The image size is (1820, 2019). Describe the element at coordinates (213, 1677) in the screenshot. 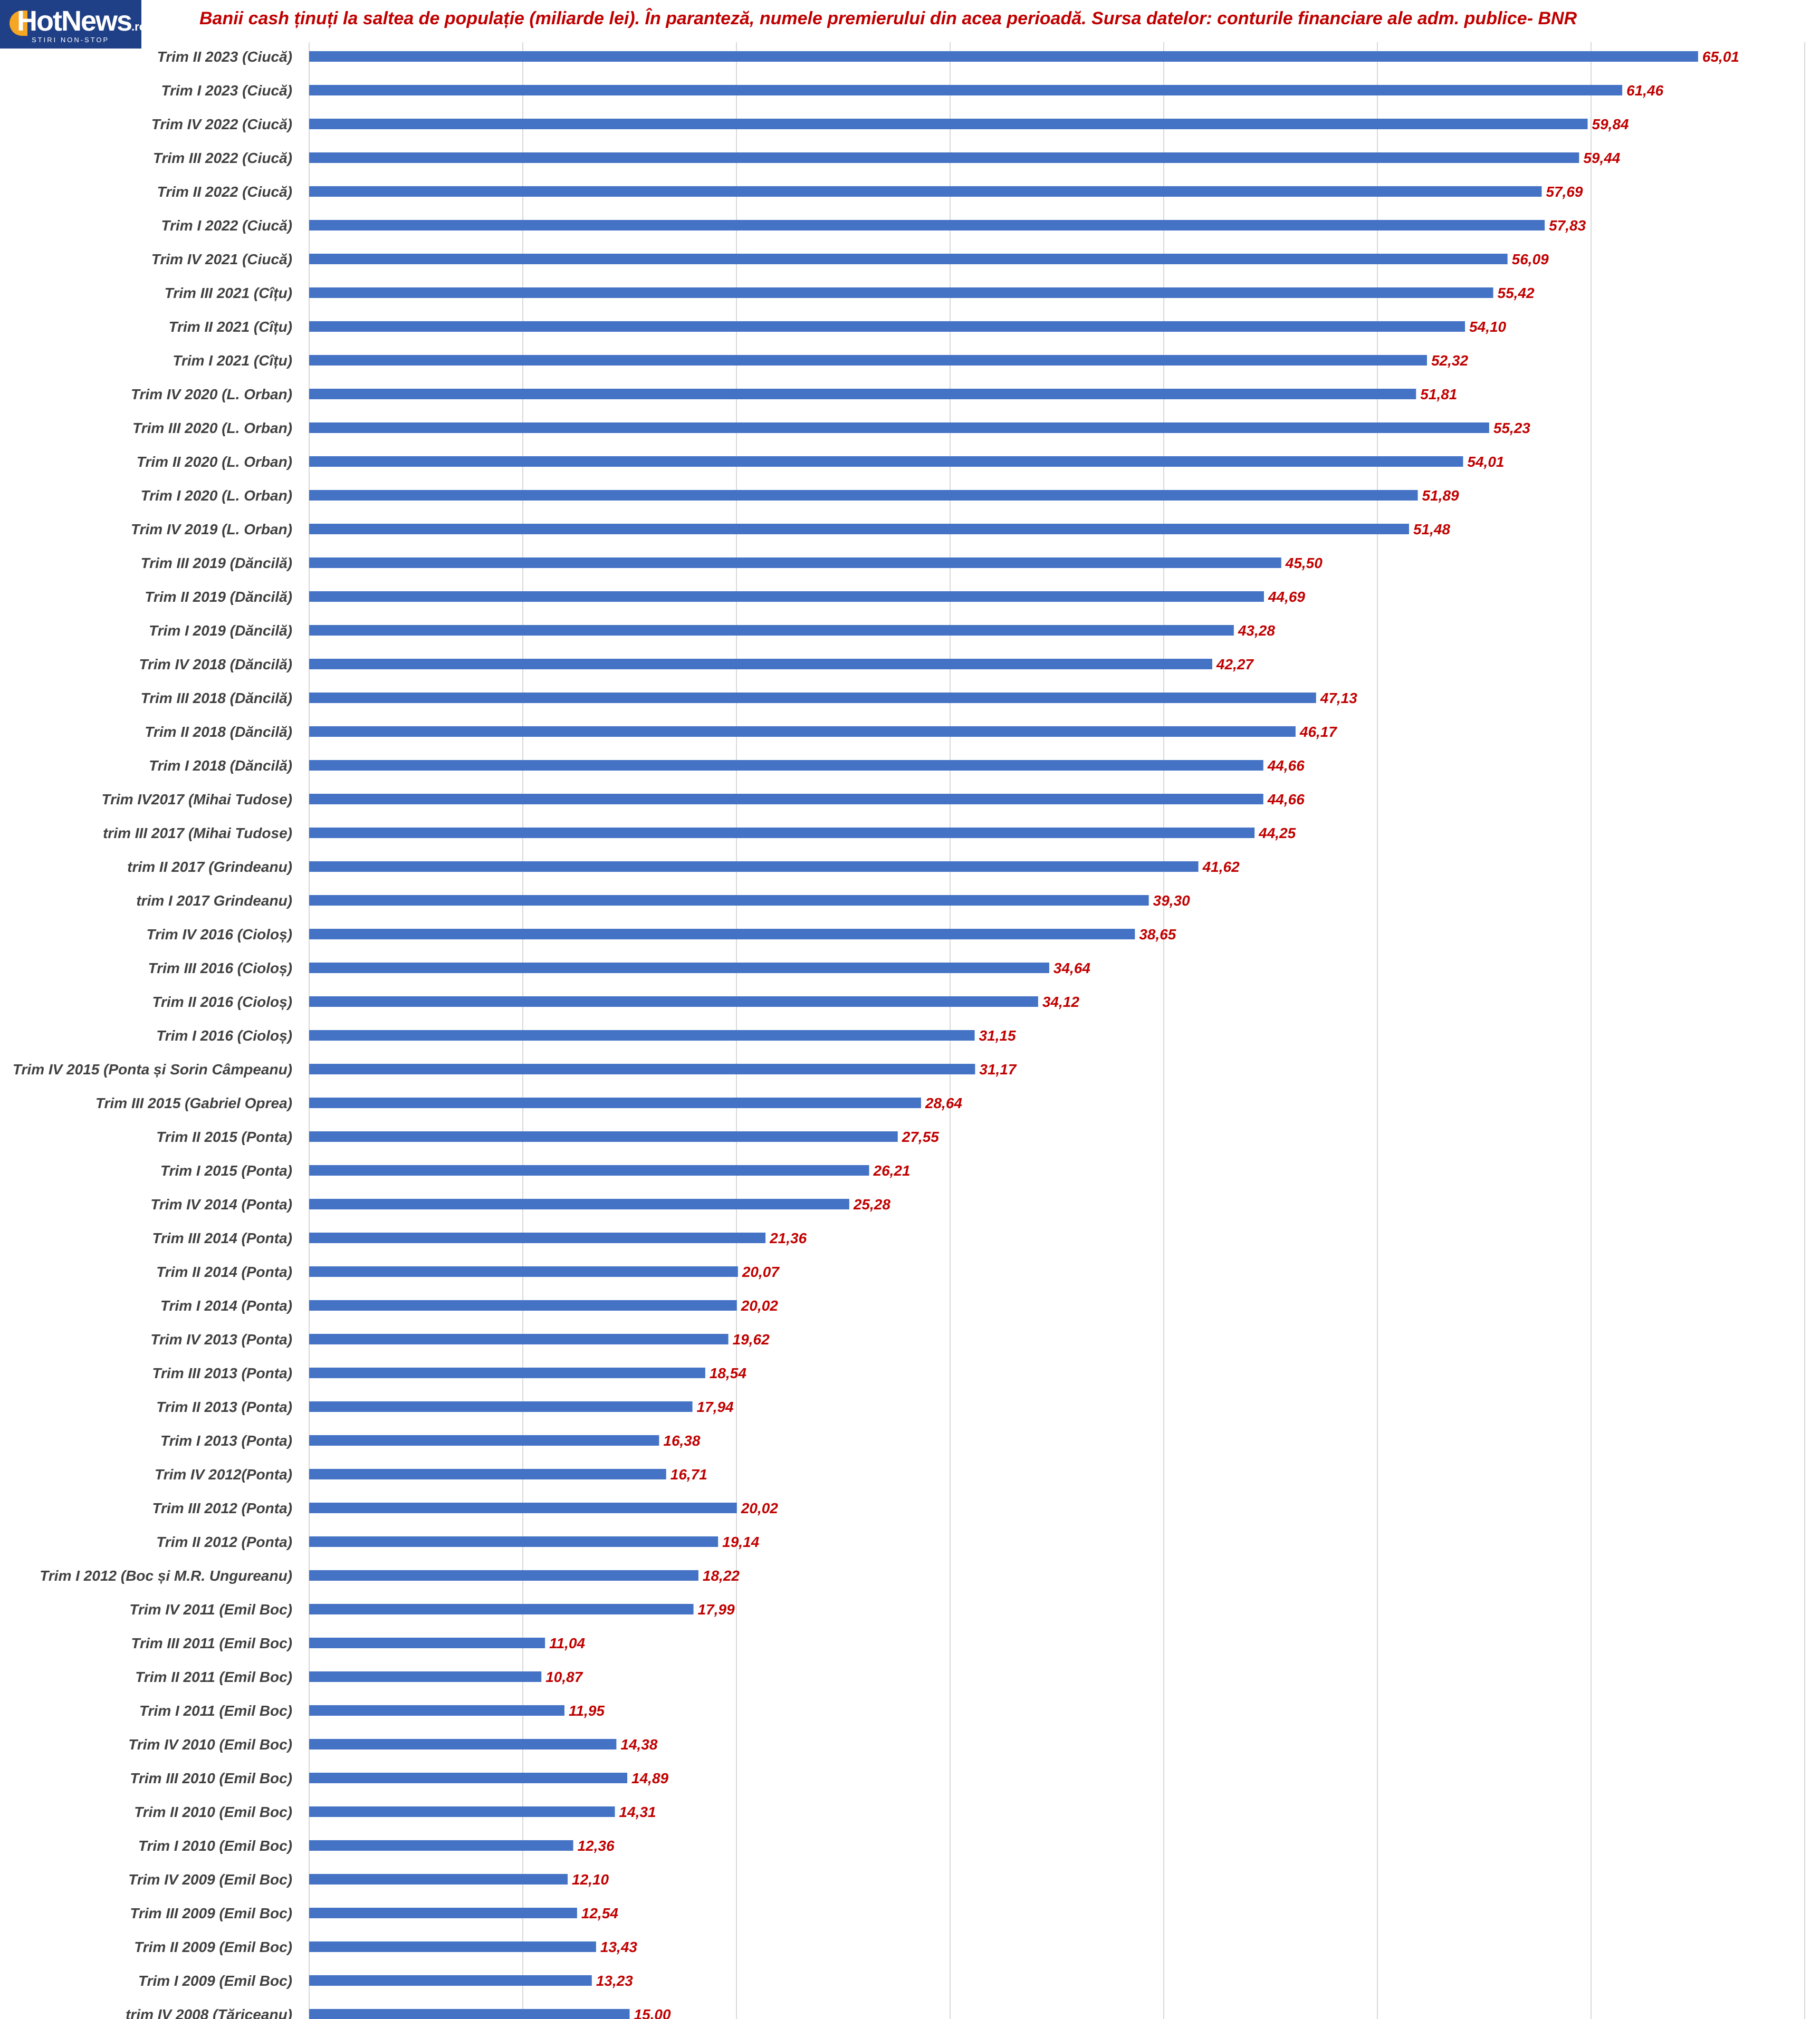

I see `category-label: Trim II 2011 (Emil Boc)` at that location.